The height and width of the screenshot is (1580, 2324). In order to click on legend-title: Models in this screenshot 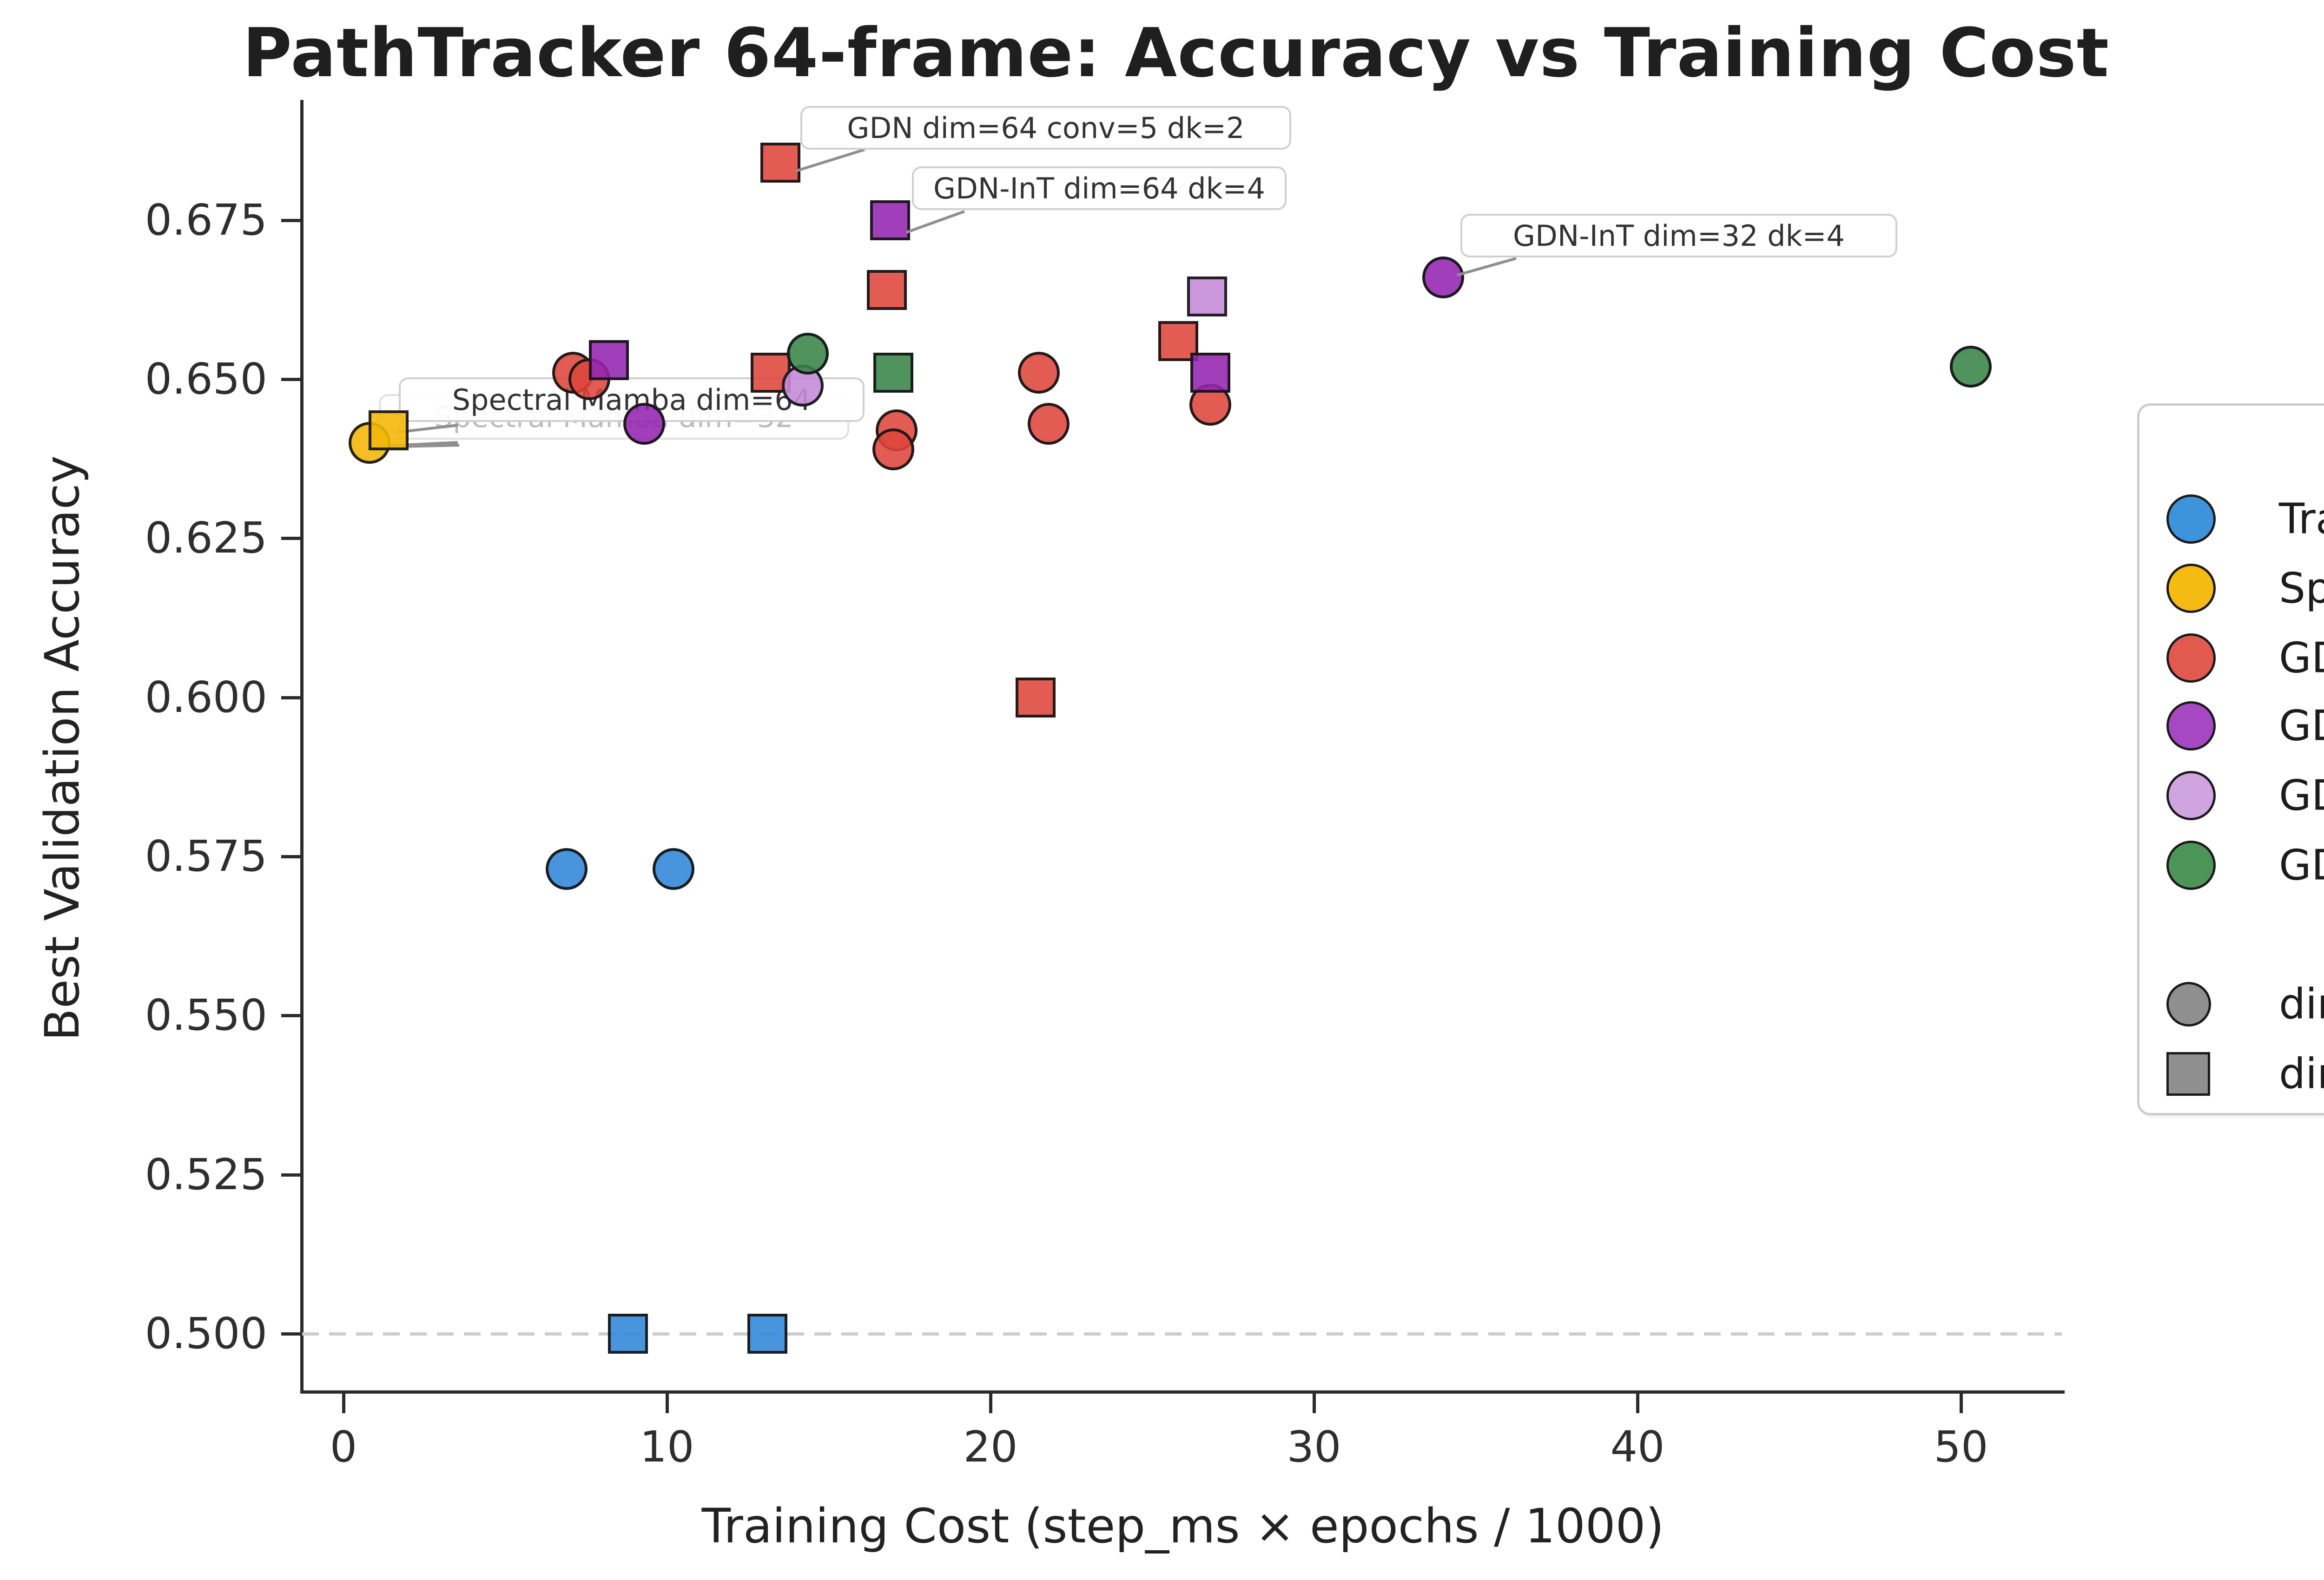, I will do `click(2231, 449)`.